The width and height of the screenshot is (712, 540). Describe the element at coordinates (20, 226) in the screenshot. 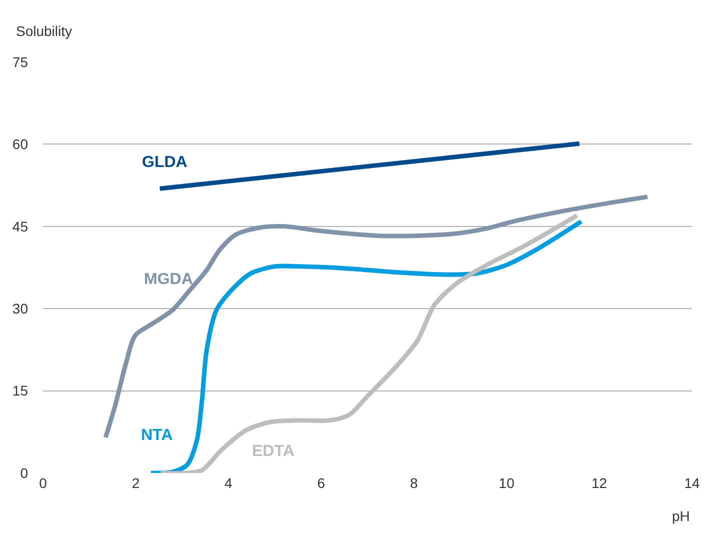

I see `y-tick-label: 45` at that location.